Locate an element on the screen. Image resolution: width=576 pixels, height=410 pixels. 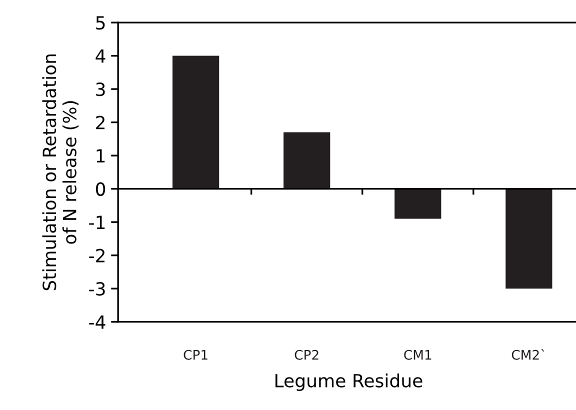
x-tick-label: CP1 is located at coordinates (196, 355).